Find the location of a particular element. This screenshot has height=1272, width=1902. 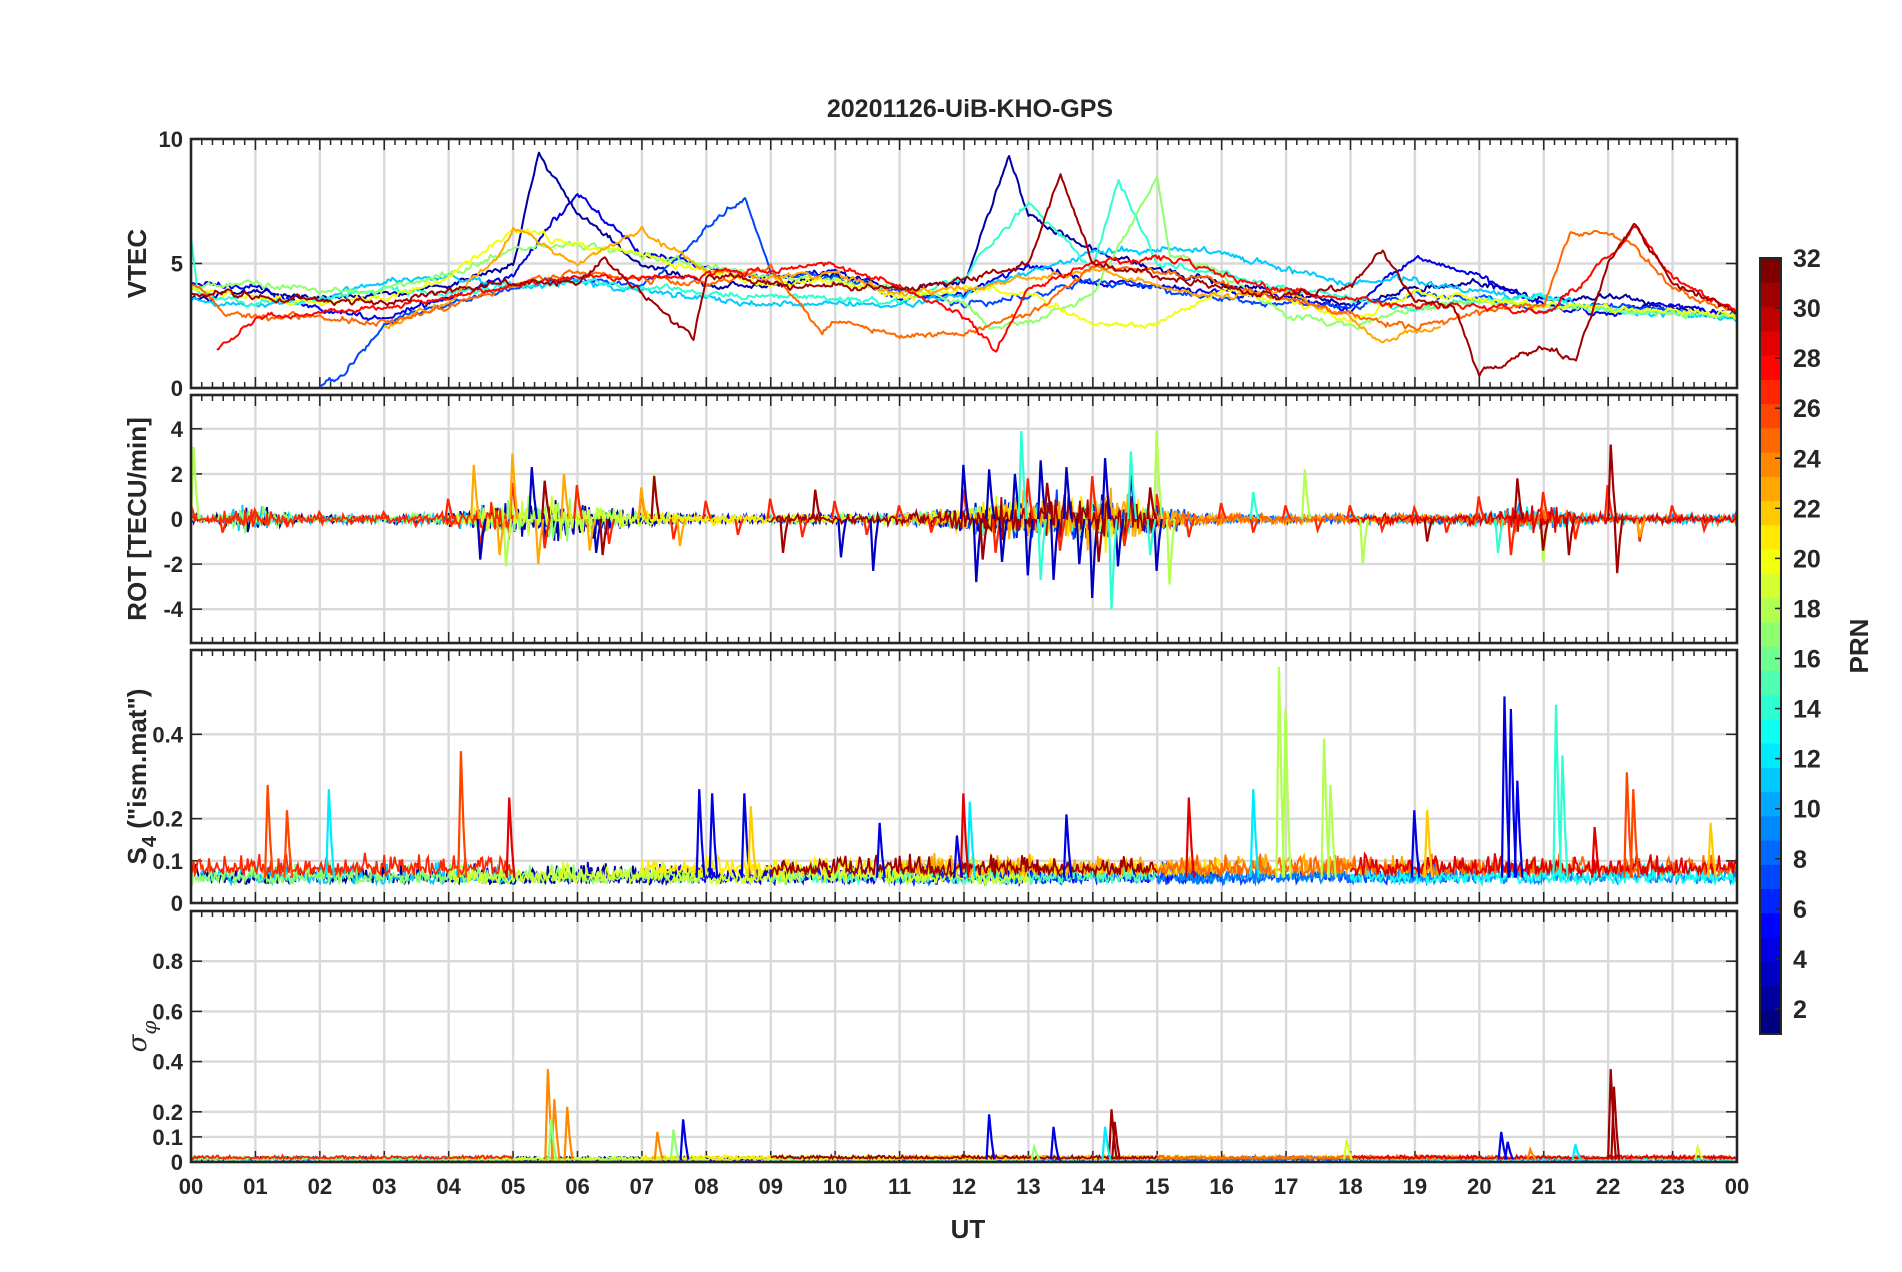

y-tick-label: 0 is located at coordinates (177, 388).